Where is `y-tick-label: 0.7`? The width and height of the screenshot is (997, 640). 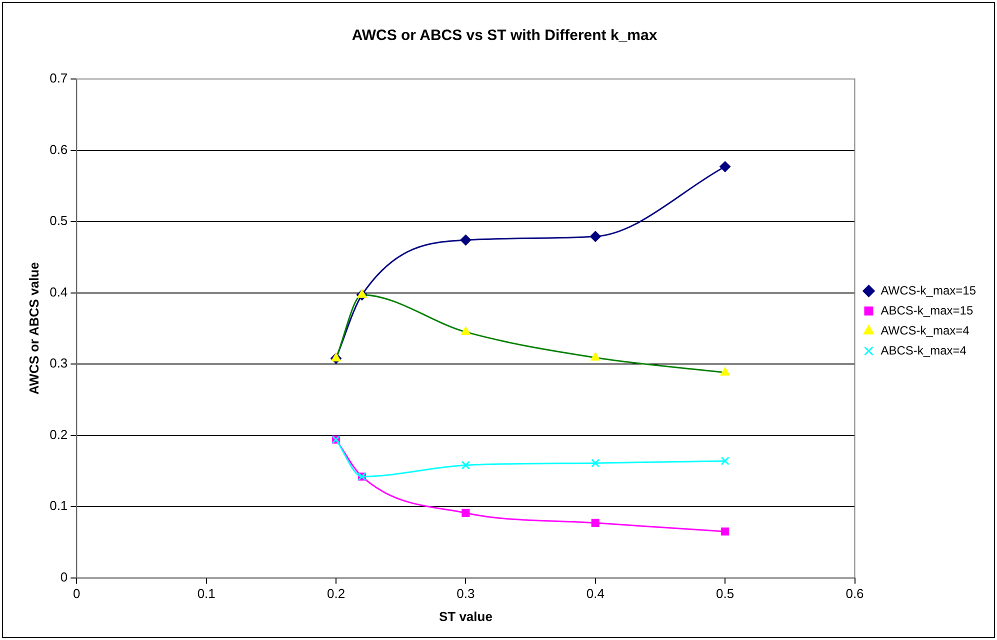 y-tick-label: 0.7 is located at coordinates (59, 78).